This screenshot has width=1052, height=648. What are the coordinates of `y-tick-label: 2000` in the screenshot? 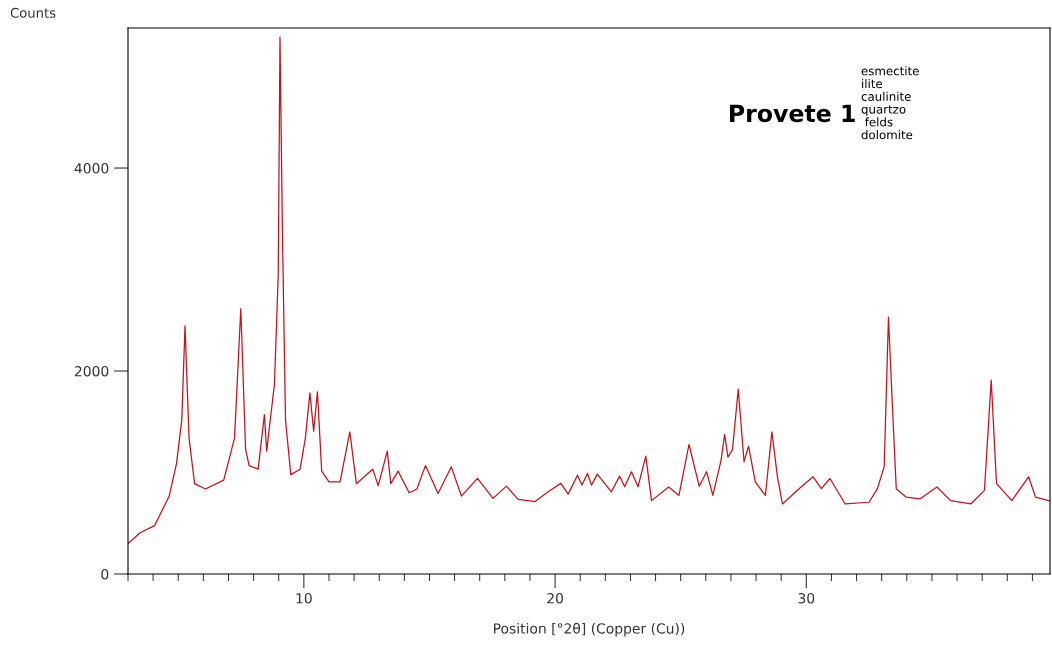 It's located at (91, 371).